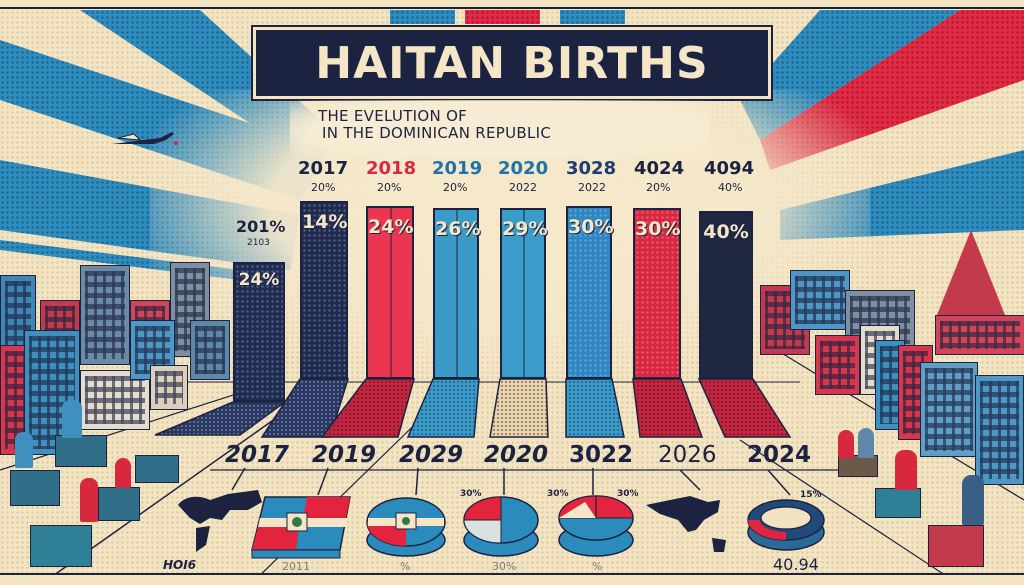 The image size is (1024, 585). What do you see at coordinates (601, 455) in the screenshot?
I see `timeline-year-4: 3022` at bounding box center [601, 455].